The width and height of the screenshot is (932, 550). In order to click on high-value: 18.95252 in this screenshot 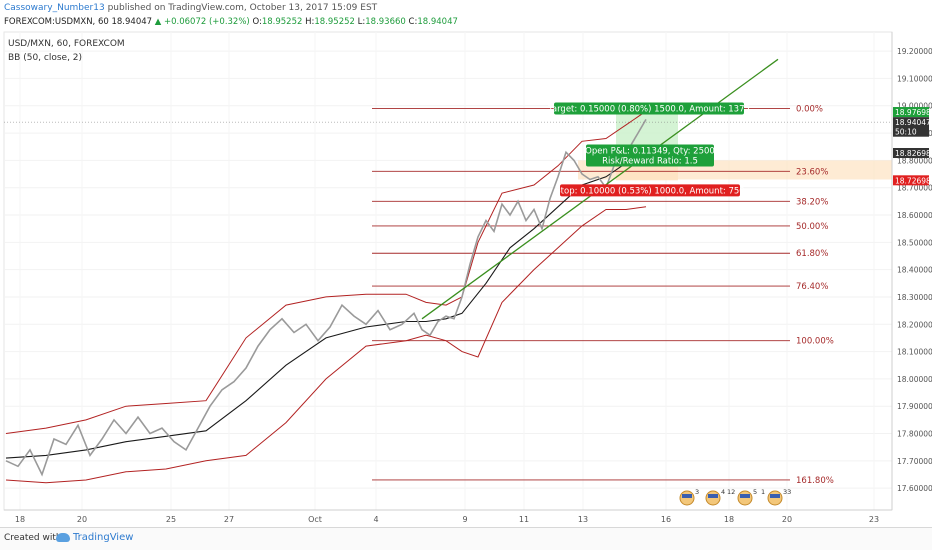, I will do `click(334, 22)`.